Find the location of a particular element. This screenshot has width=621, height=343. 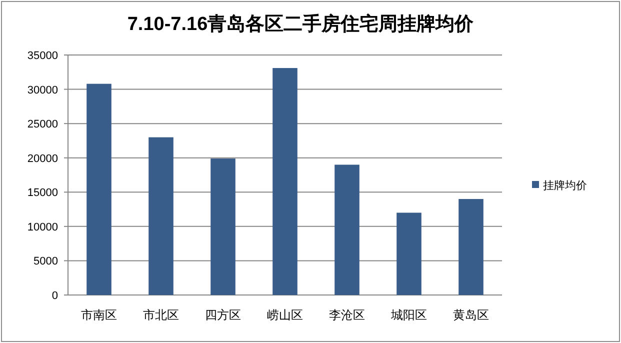

x-tick-label: 市北区 is located at coordinates (161, 315).